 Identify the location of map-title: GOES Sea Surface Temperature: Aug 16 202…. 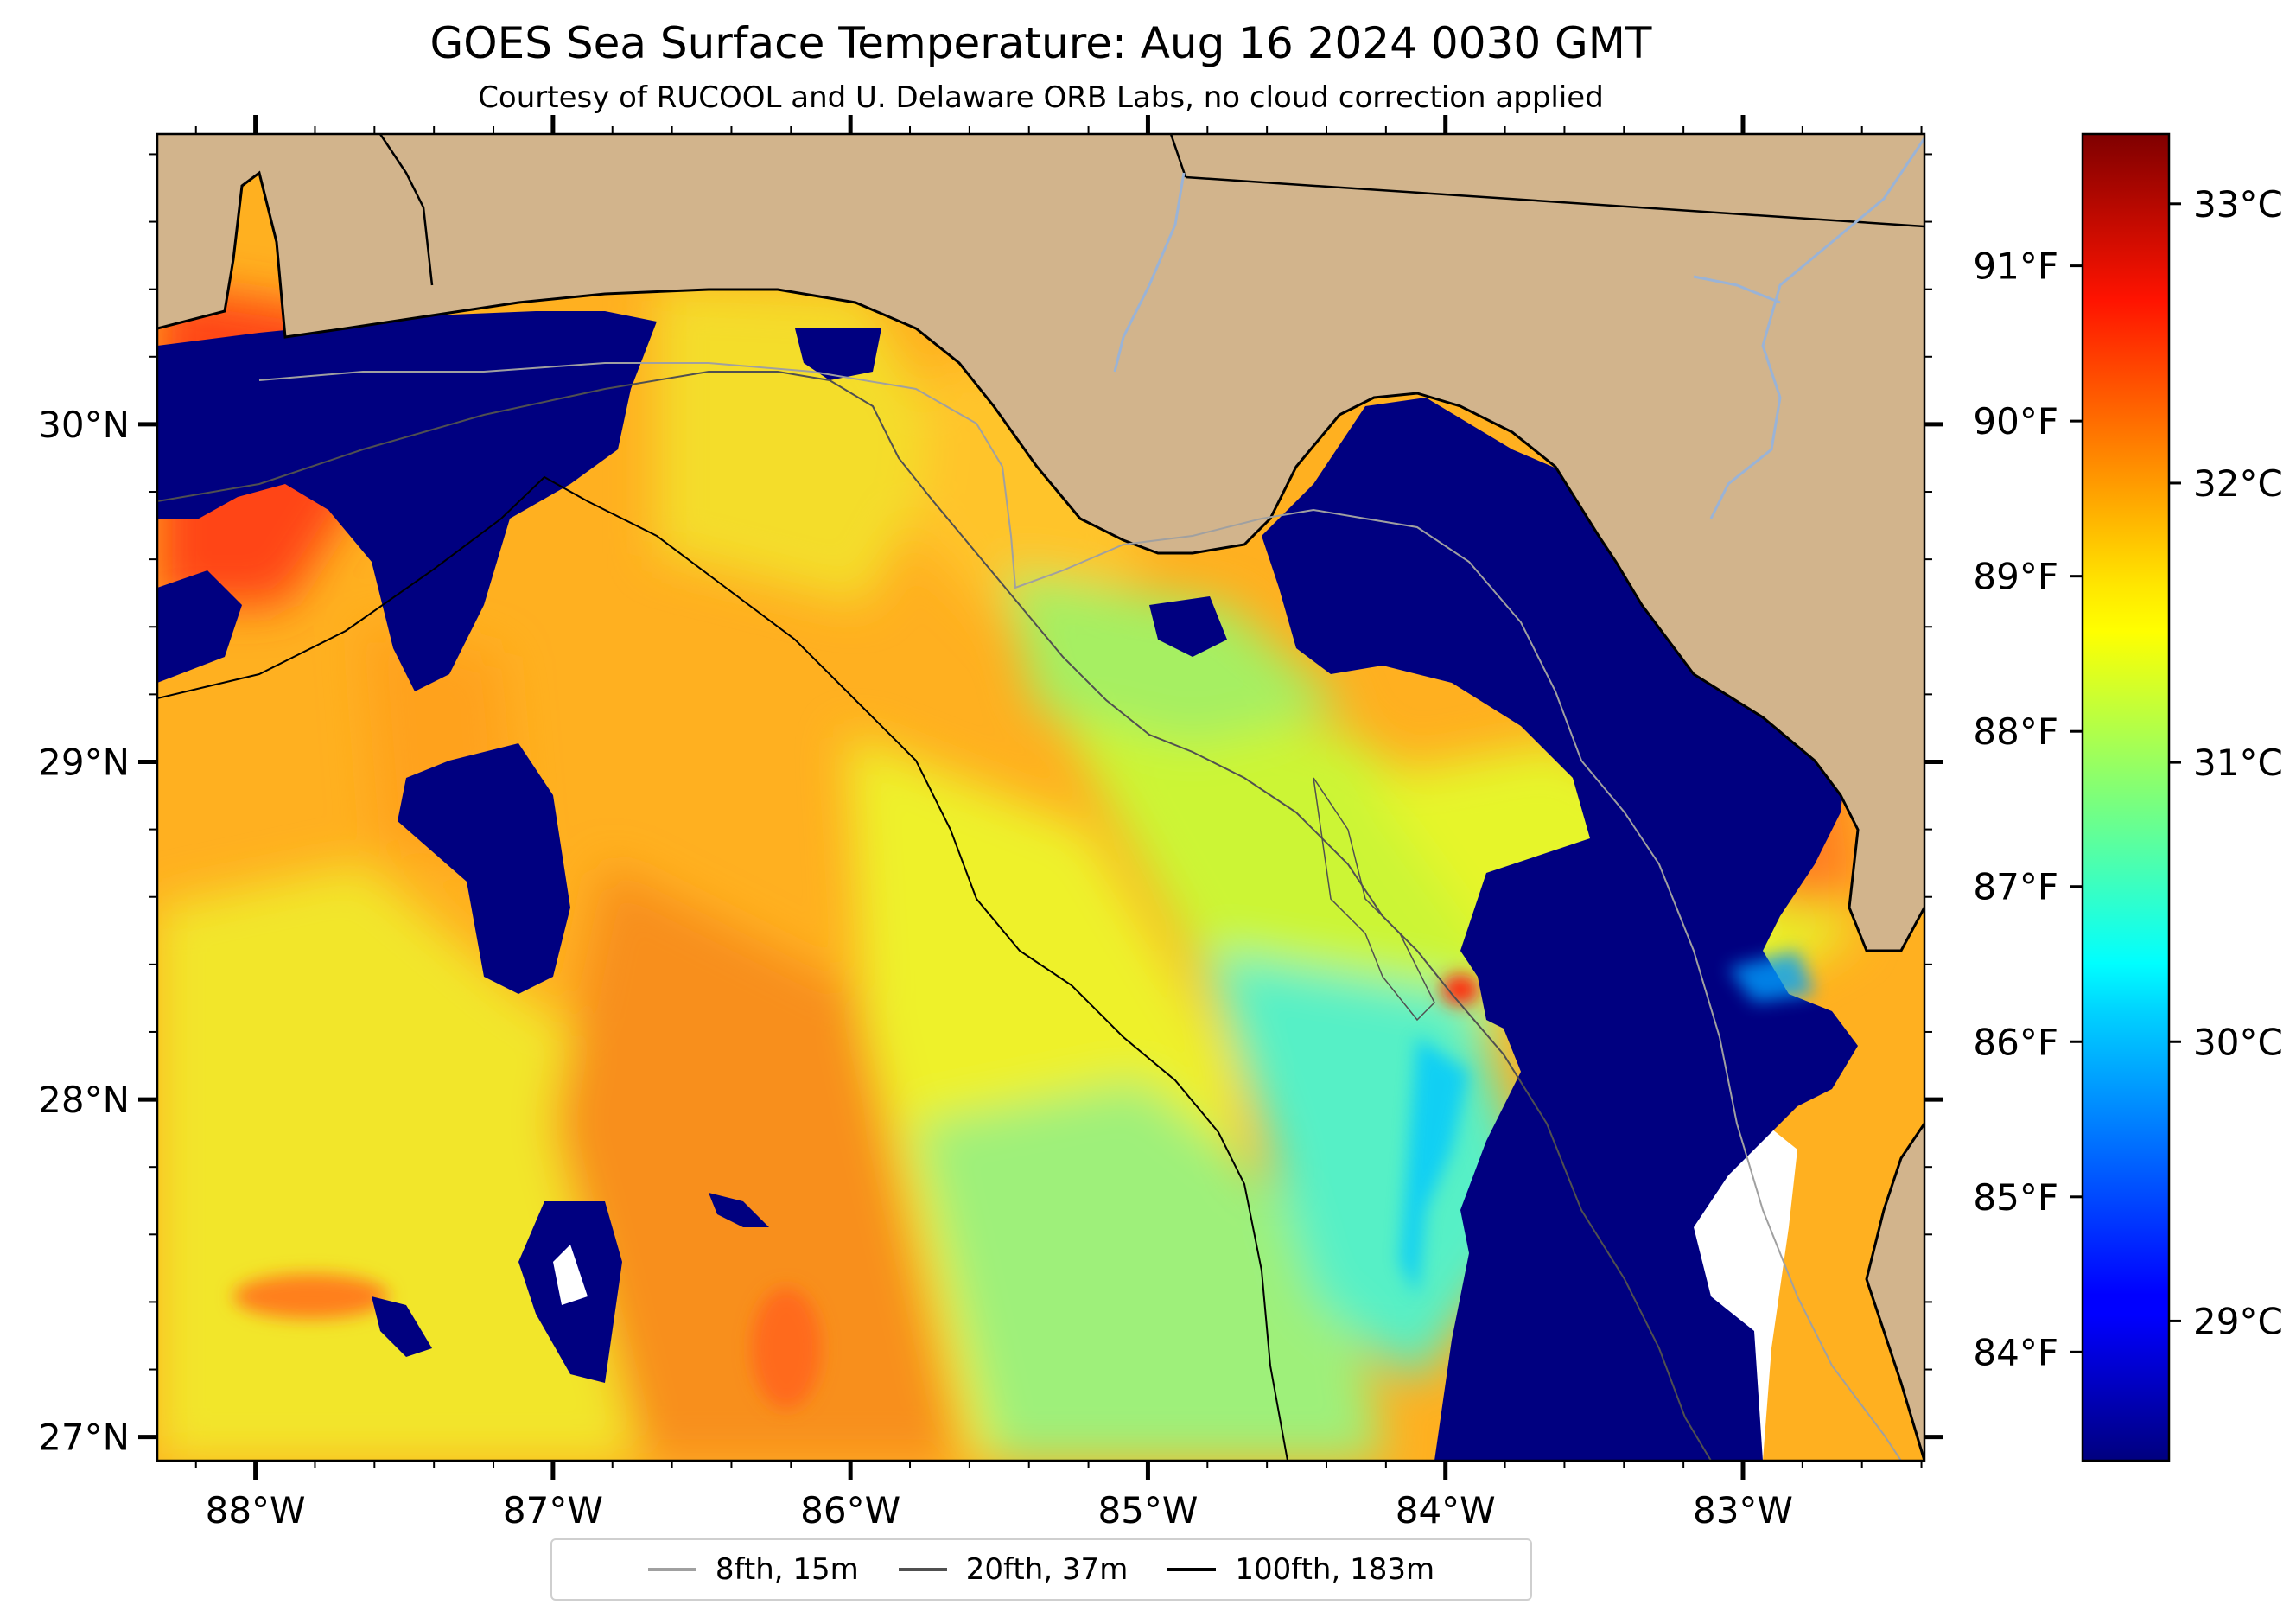
(1040, 43).